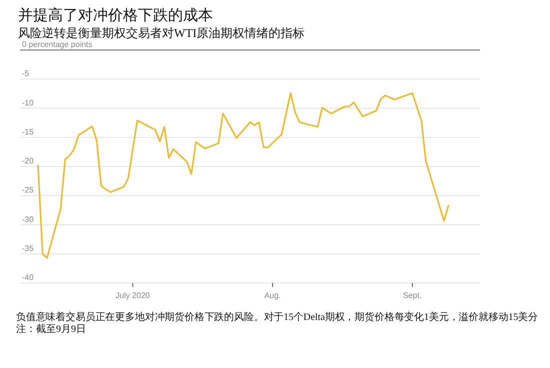 The height and width of the screenshot is (368, 550). Describe the element at coordinates (279, 317) in the screenshot. I see `text: 负值意味着交易员正在更多地对冲期货价格下跌的风险。对于15个Delta期权，期货价格每变化1美元，溢价就移动15美分` at that location.